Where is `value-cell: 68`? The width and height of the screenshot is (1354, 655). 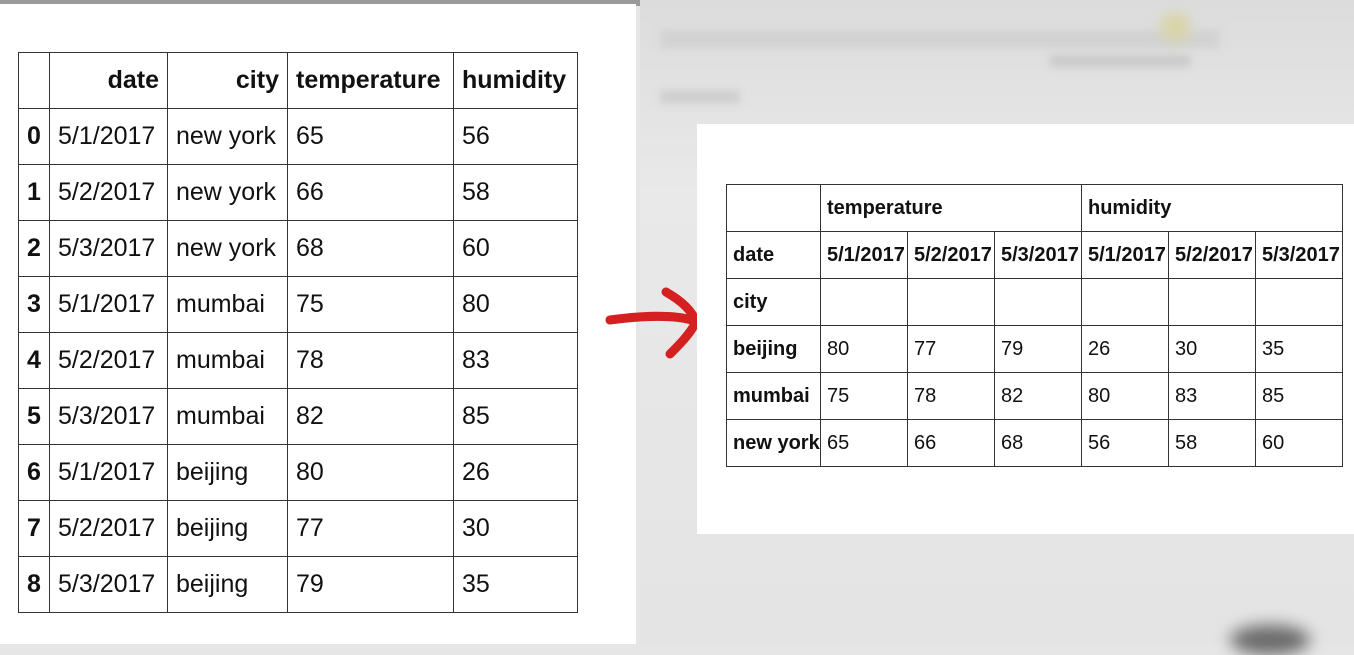
value-cell: 68 is located at coordinates (1038, 443).